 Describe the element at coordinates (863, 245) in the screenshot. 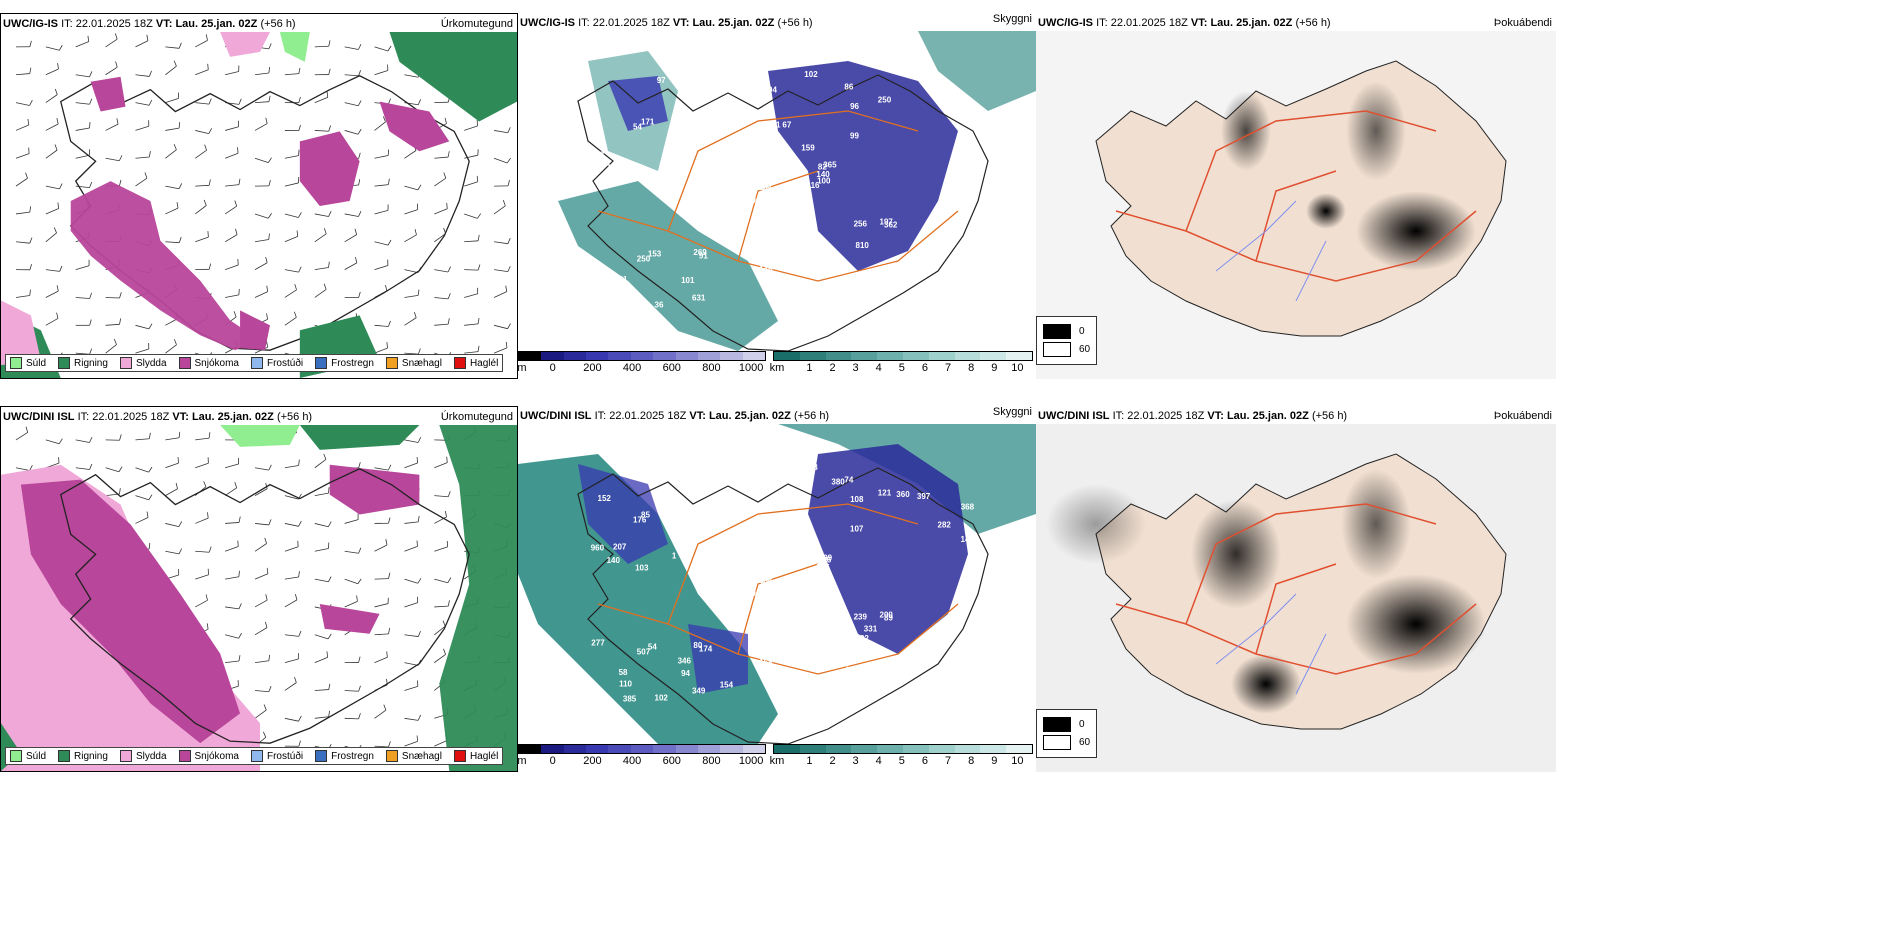

I see `visibility-value-label: 810` at that location.